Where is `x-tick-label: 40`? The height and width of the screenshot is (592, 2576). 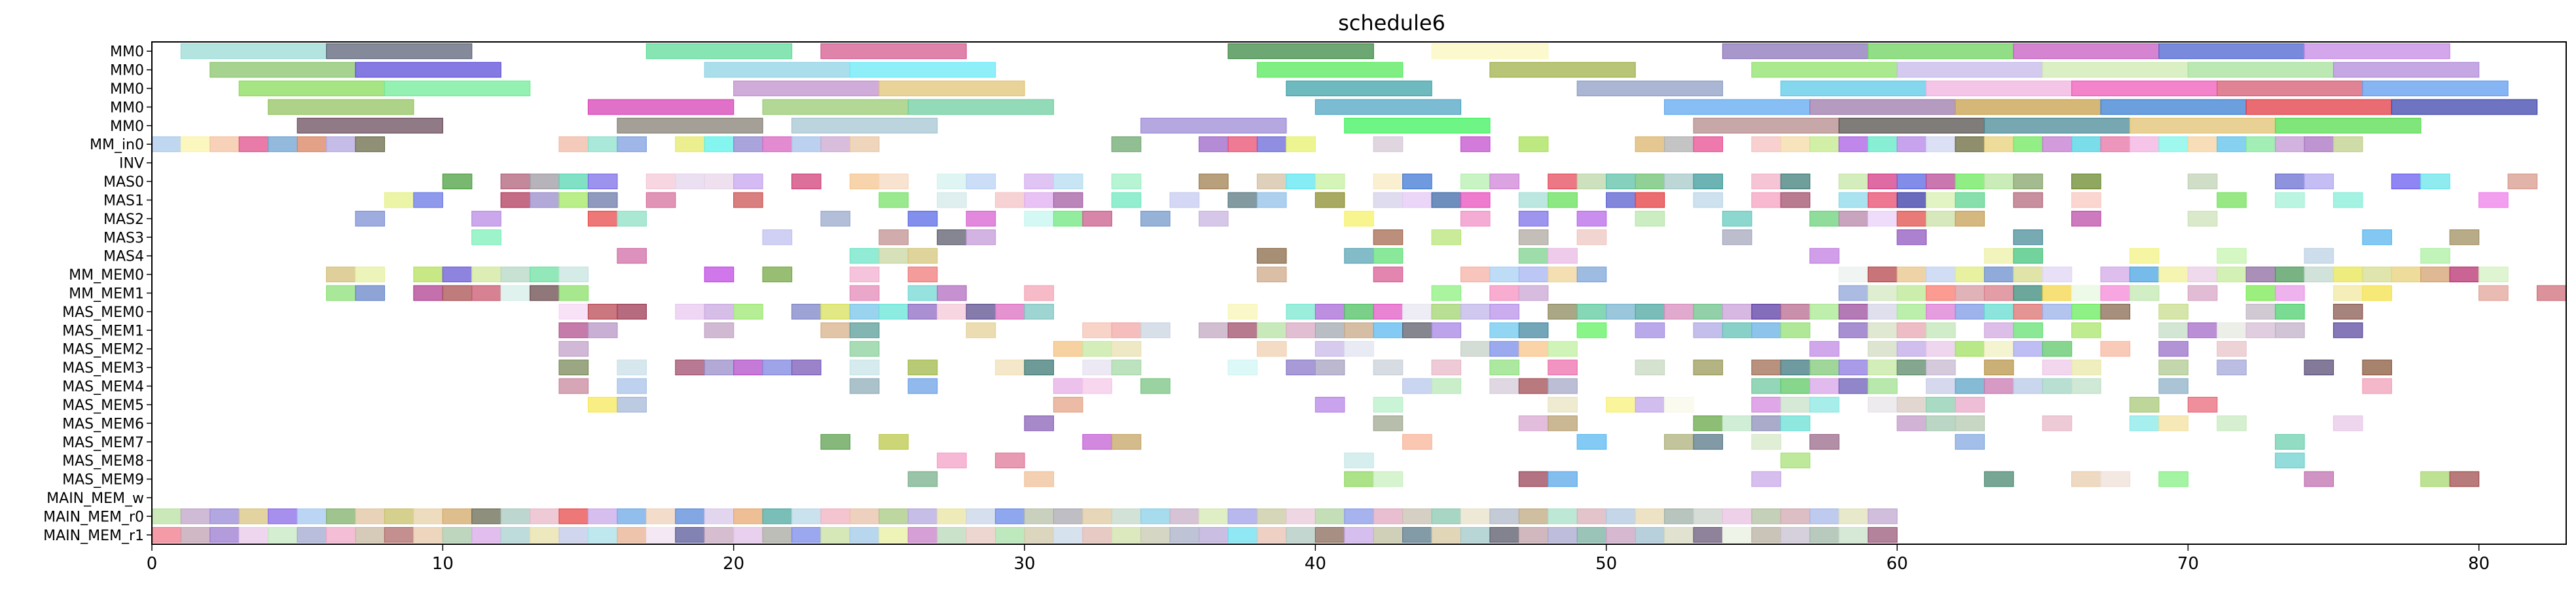 x-tick-label: 40 is located at coordinates (1315, 564).